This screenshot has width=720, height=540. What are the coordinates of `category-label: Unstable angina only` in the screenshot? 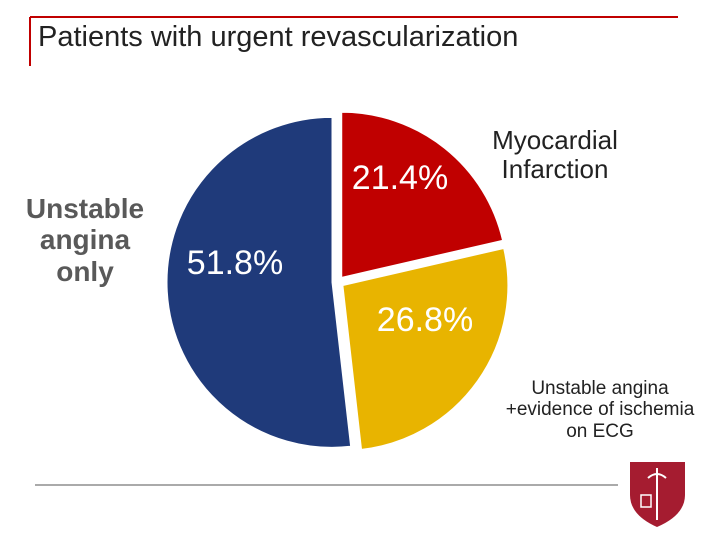 It's located at (85, 239).